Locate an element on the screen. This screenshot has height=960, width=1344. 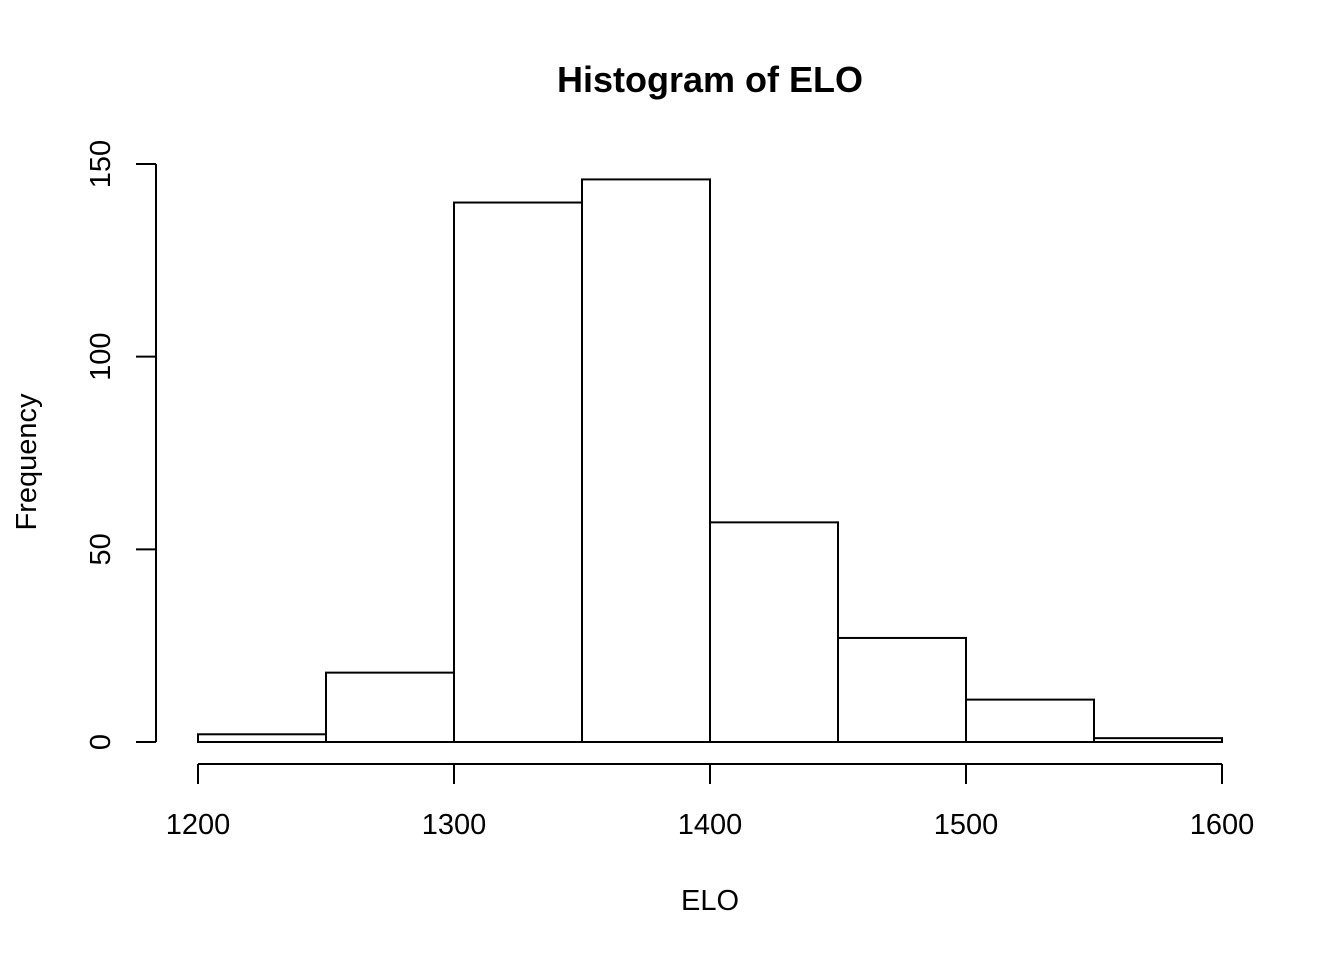
x-tick-label-3: 1500 is located at coordinates (966, 825).